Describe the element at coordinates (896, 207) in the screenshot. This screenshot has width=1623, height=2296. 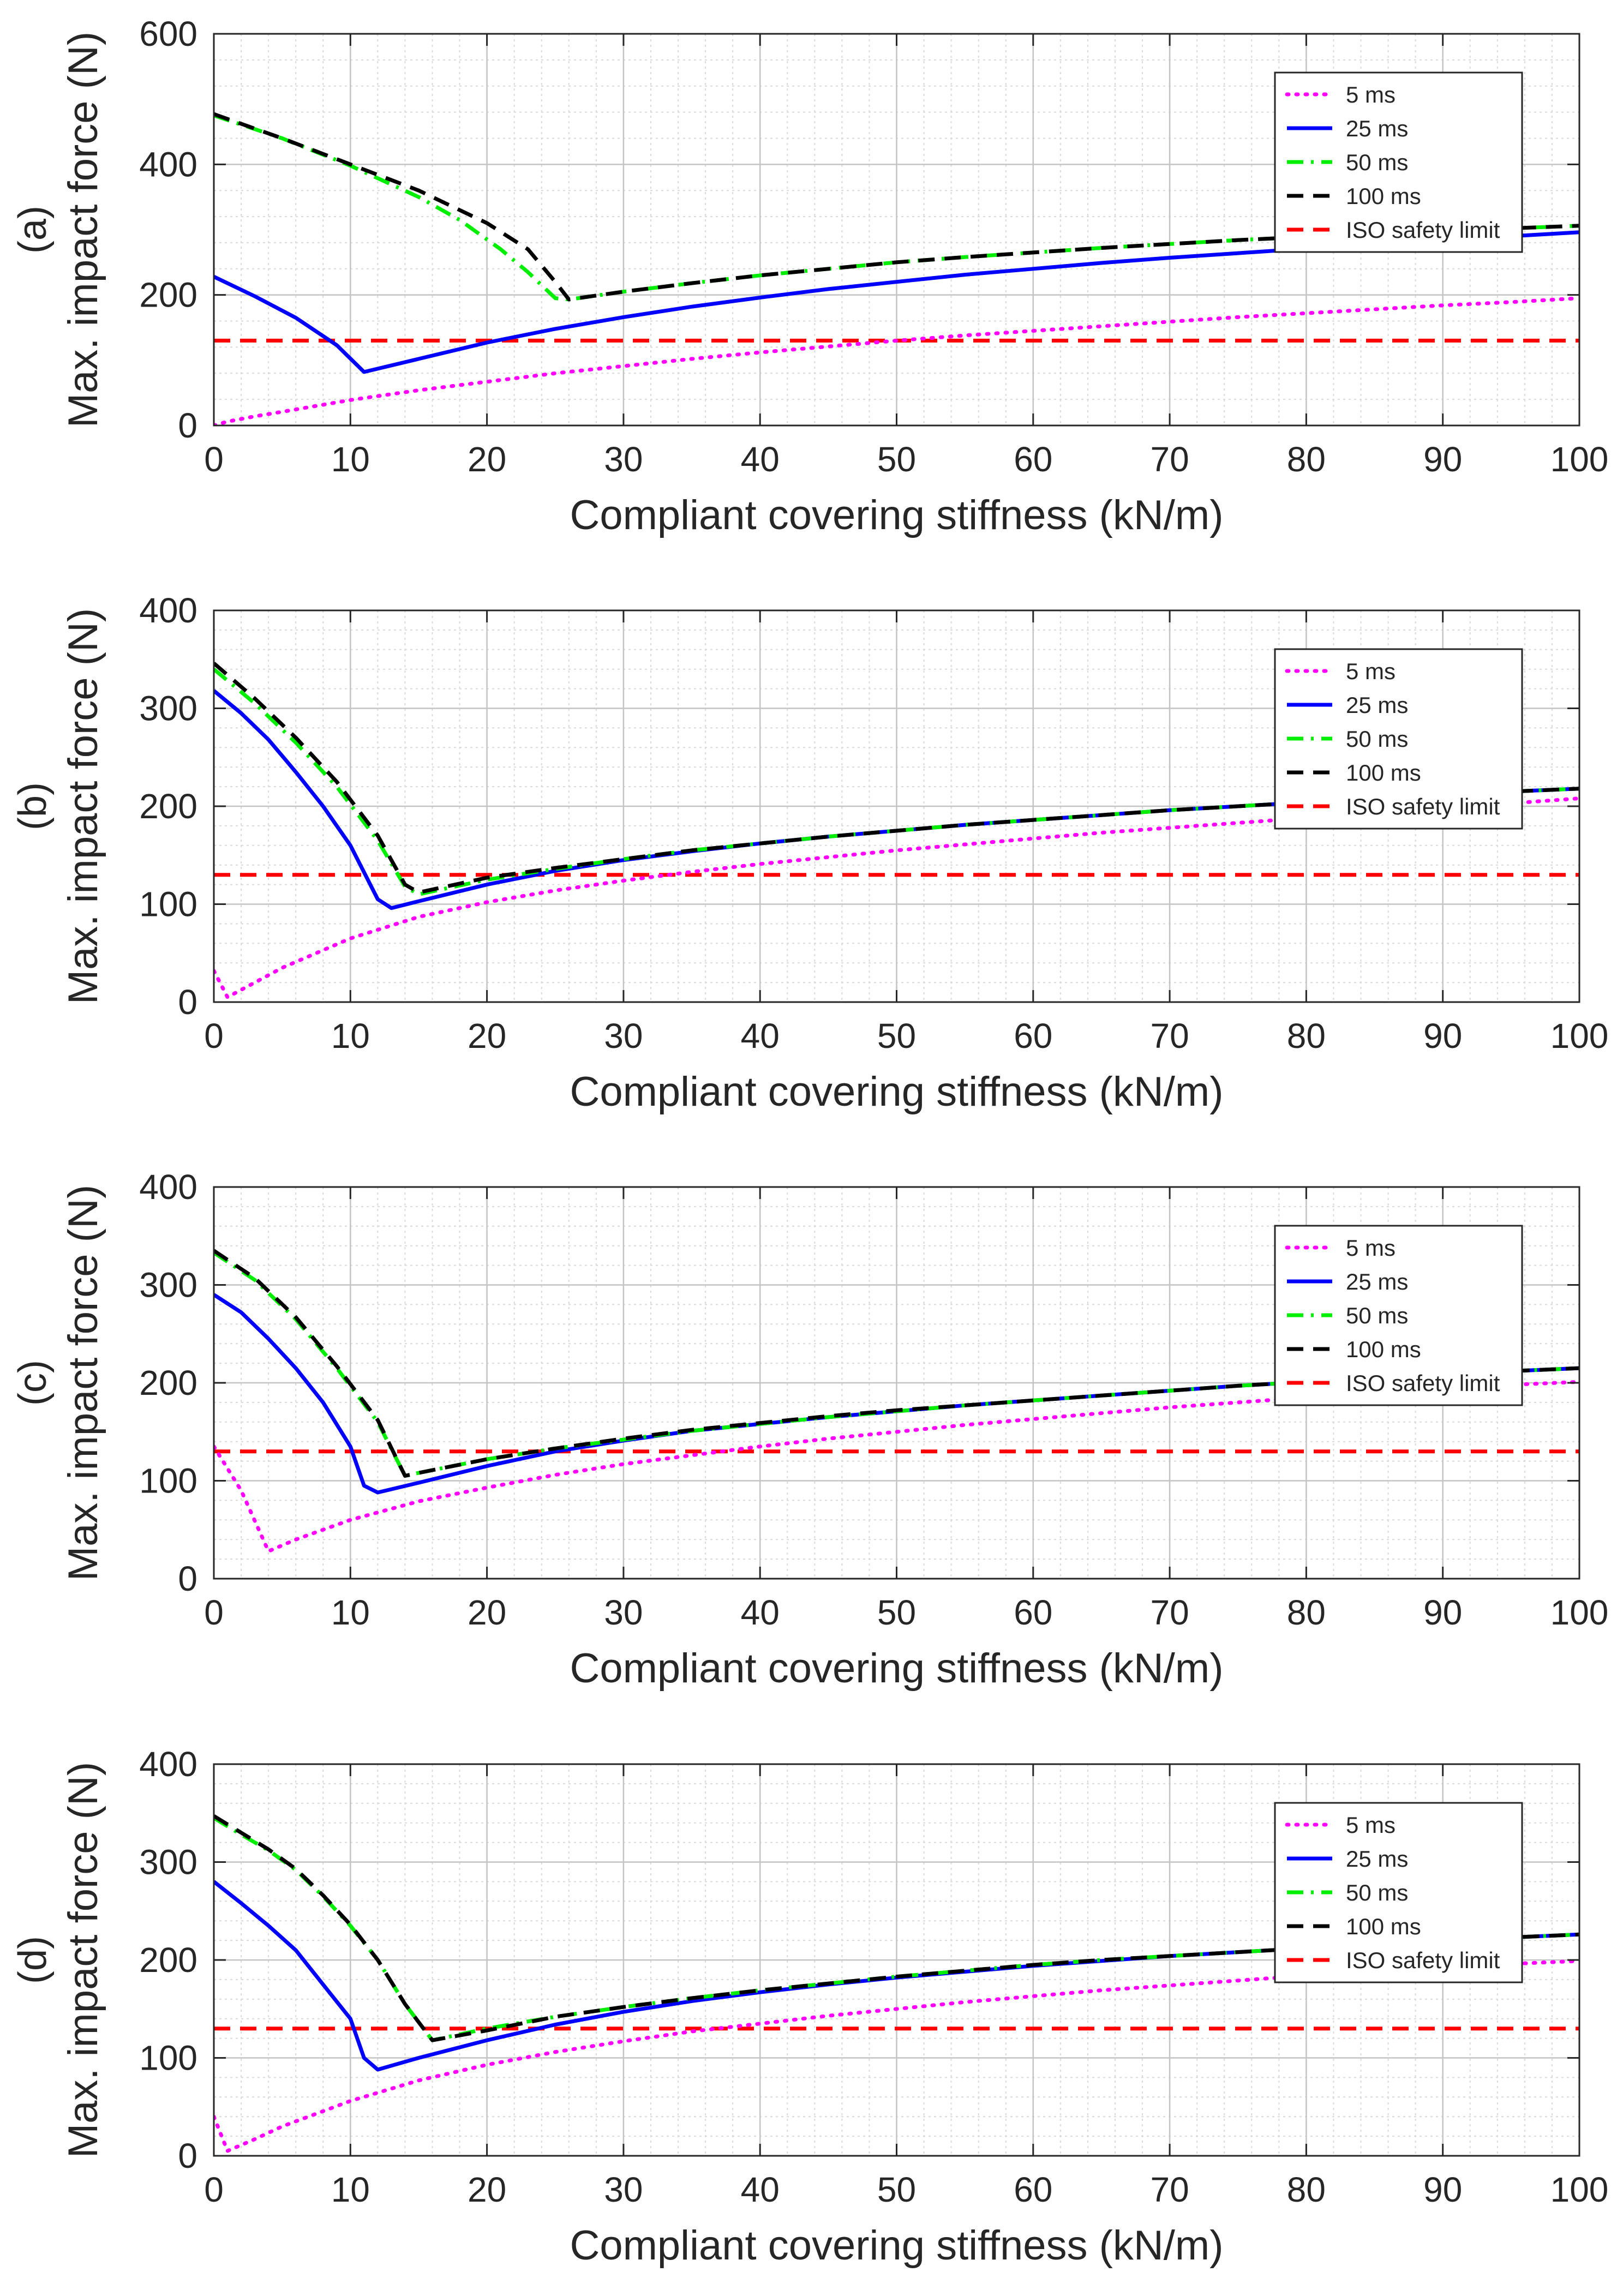
I see `series-line-100-ms` at that location.